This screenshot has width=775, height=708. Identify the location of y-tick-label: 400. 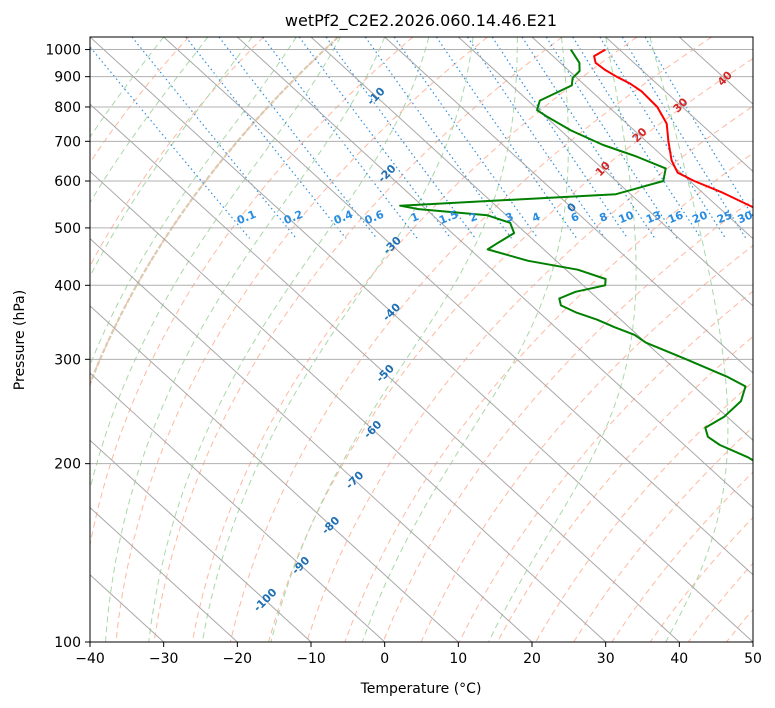
(67, 286).